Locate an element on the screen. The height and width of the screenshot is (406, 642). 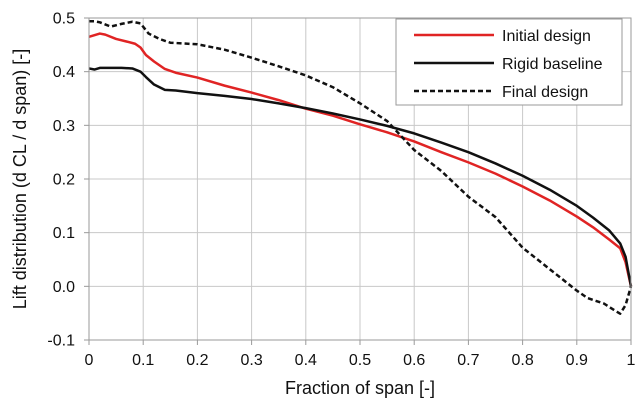
x-tick-label: 0.7 is located at coordinates (468, 360).